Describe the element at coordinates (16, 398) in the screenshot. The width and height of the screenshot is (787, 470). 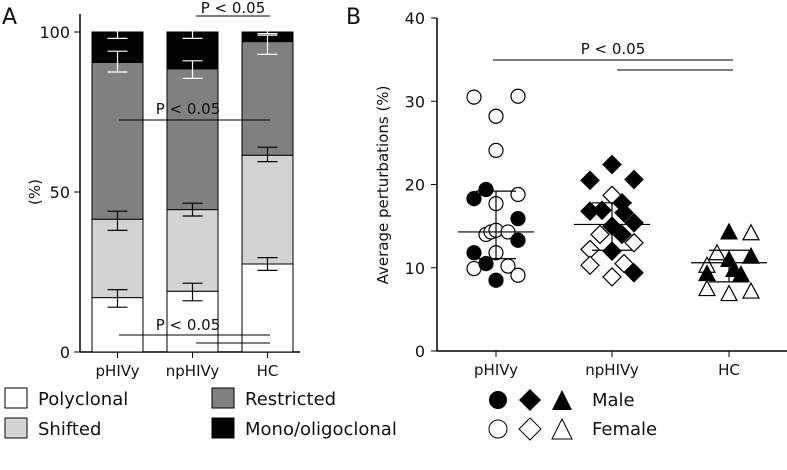
I see `legend-swatch-polyclonal` at that location.